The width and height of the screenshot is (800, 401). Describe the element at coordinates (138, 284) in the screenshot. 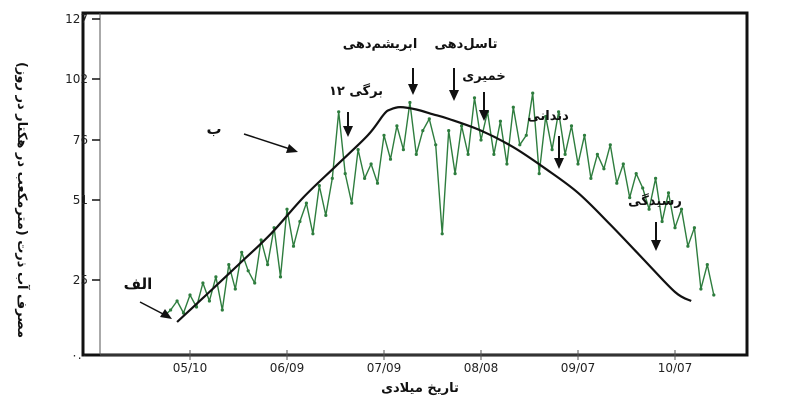

I see `curve-label-alef: الف` at that location.